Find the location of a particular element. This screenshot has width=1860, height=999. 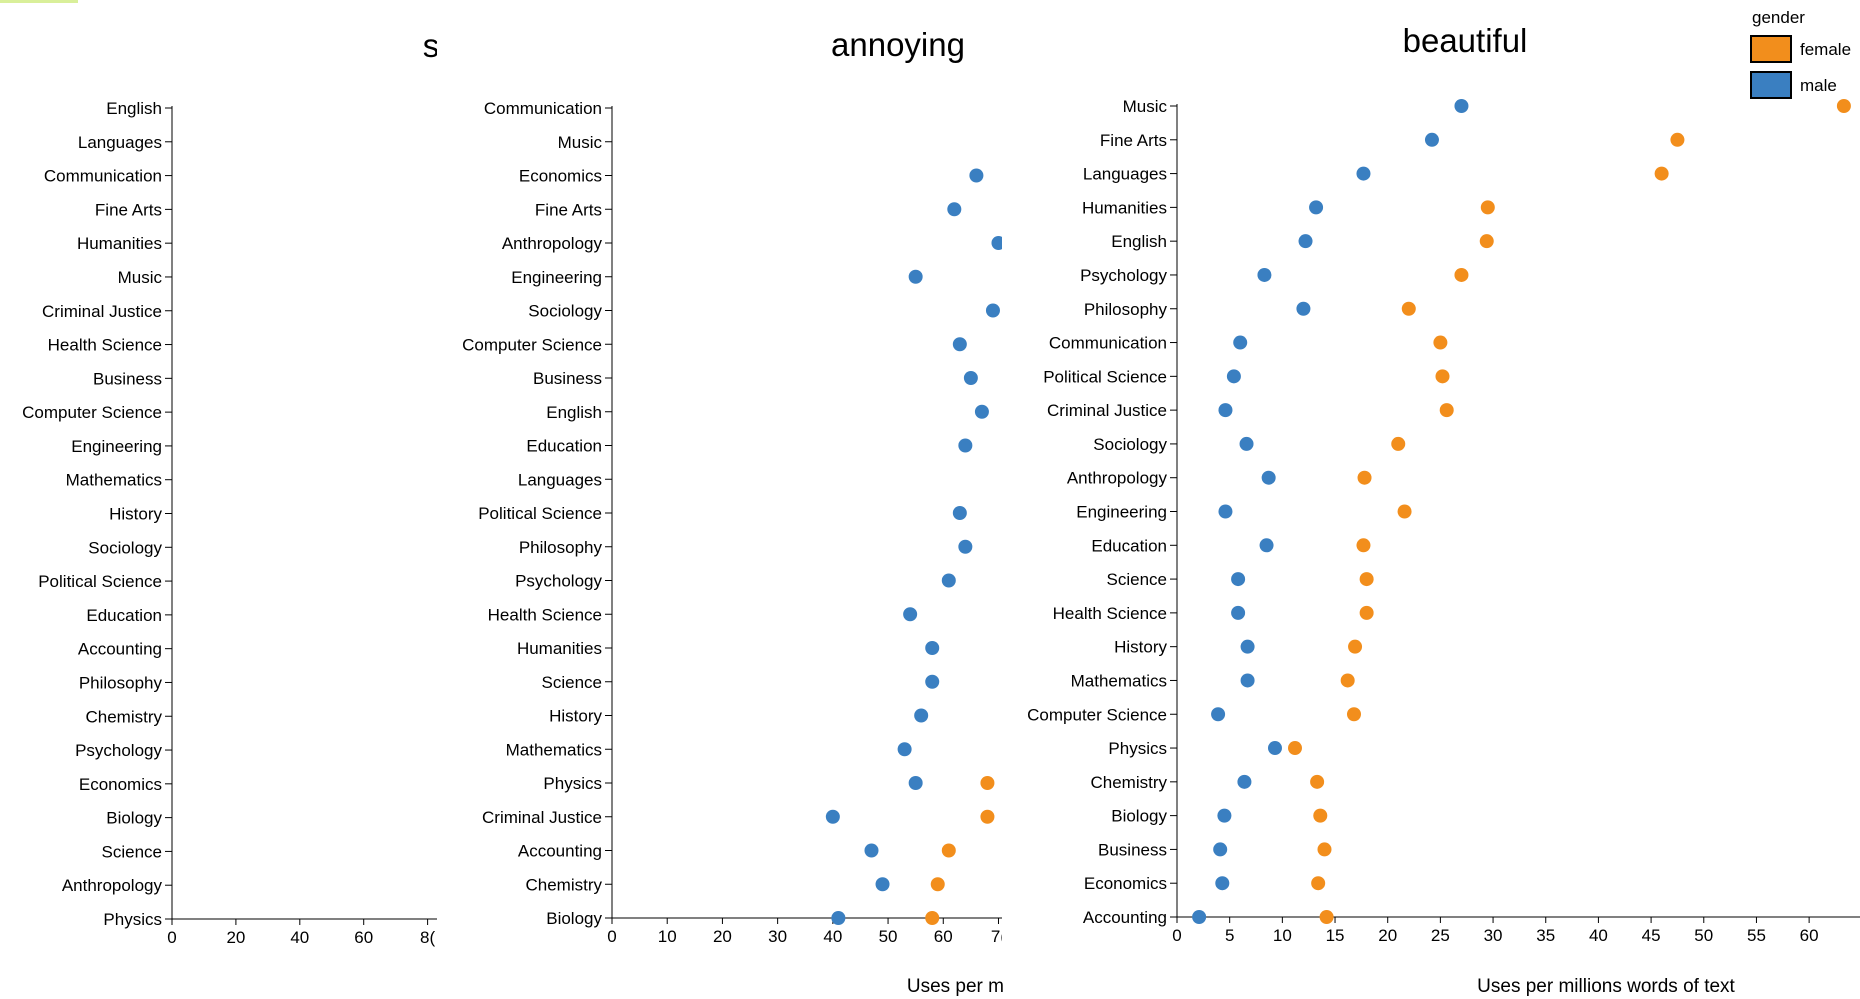

legend-item-male: male is located at coordinates (1805, 87).